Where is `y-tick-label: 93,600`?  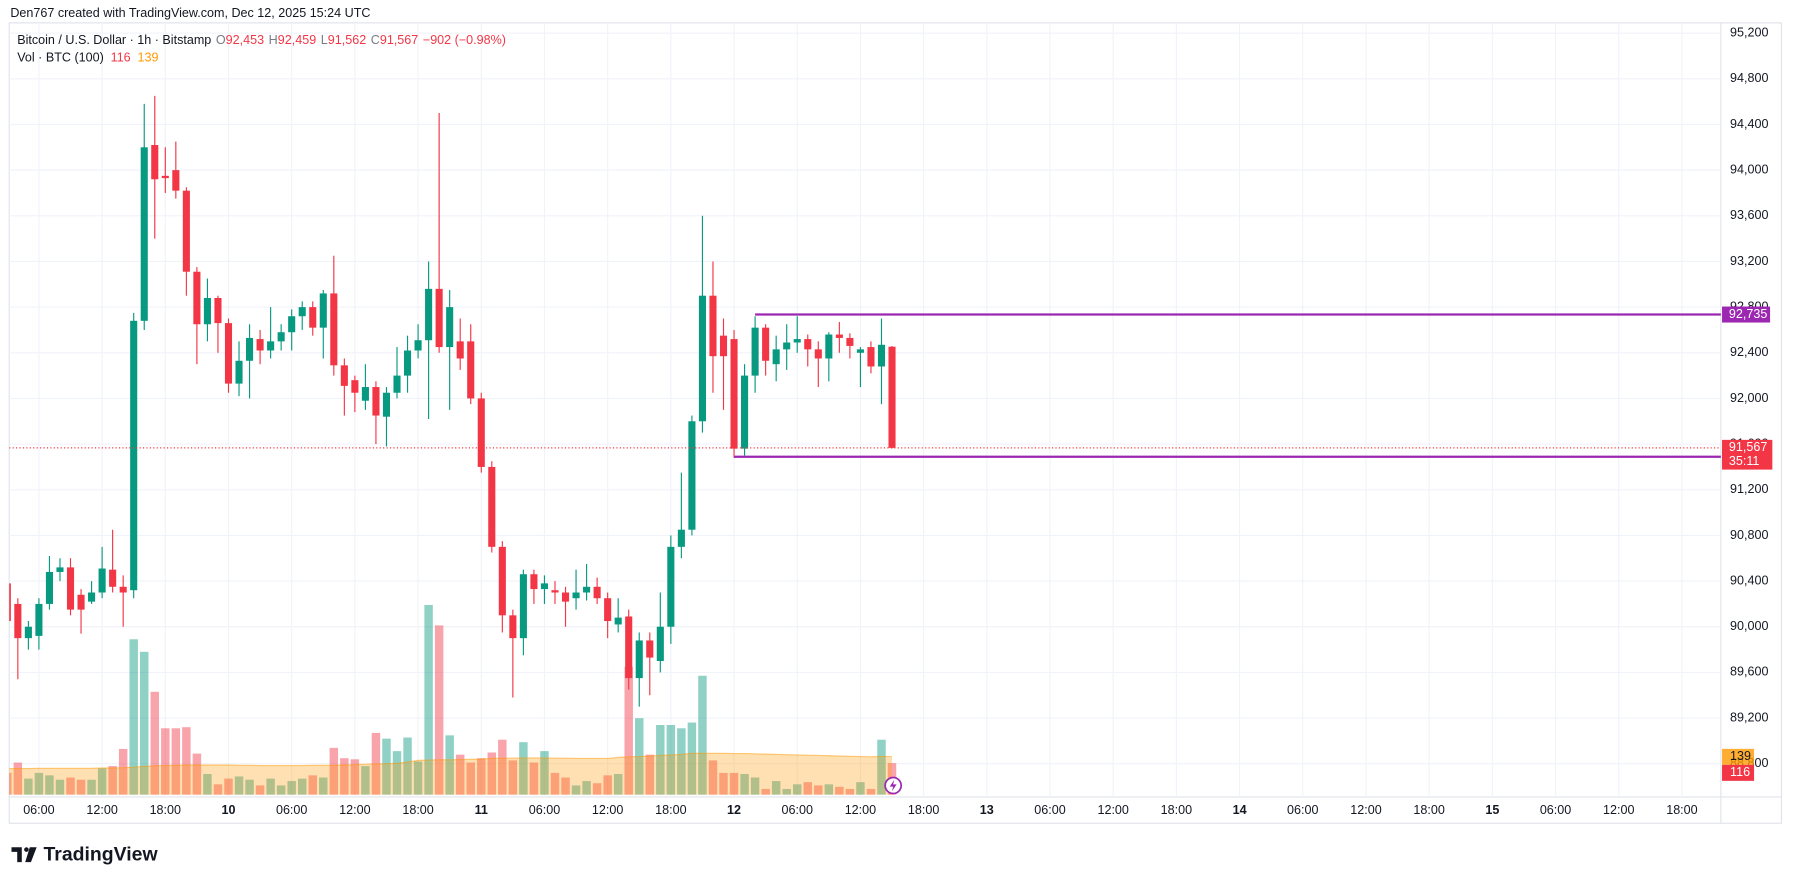 y-tick-label: 93,600 is located at coordinates (1749, 215).